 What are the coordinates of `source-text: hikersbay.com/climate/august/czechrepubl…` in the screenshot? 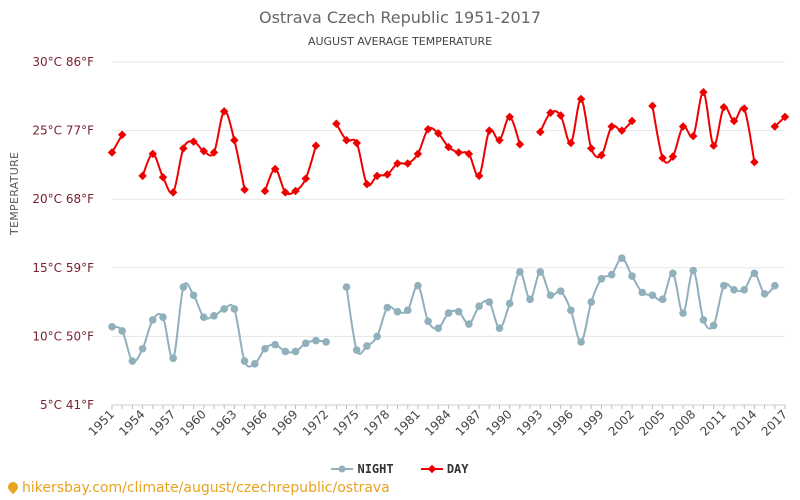 It's located at (206, 488).